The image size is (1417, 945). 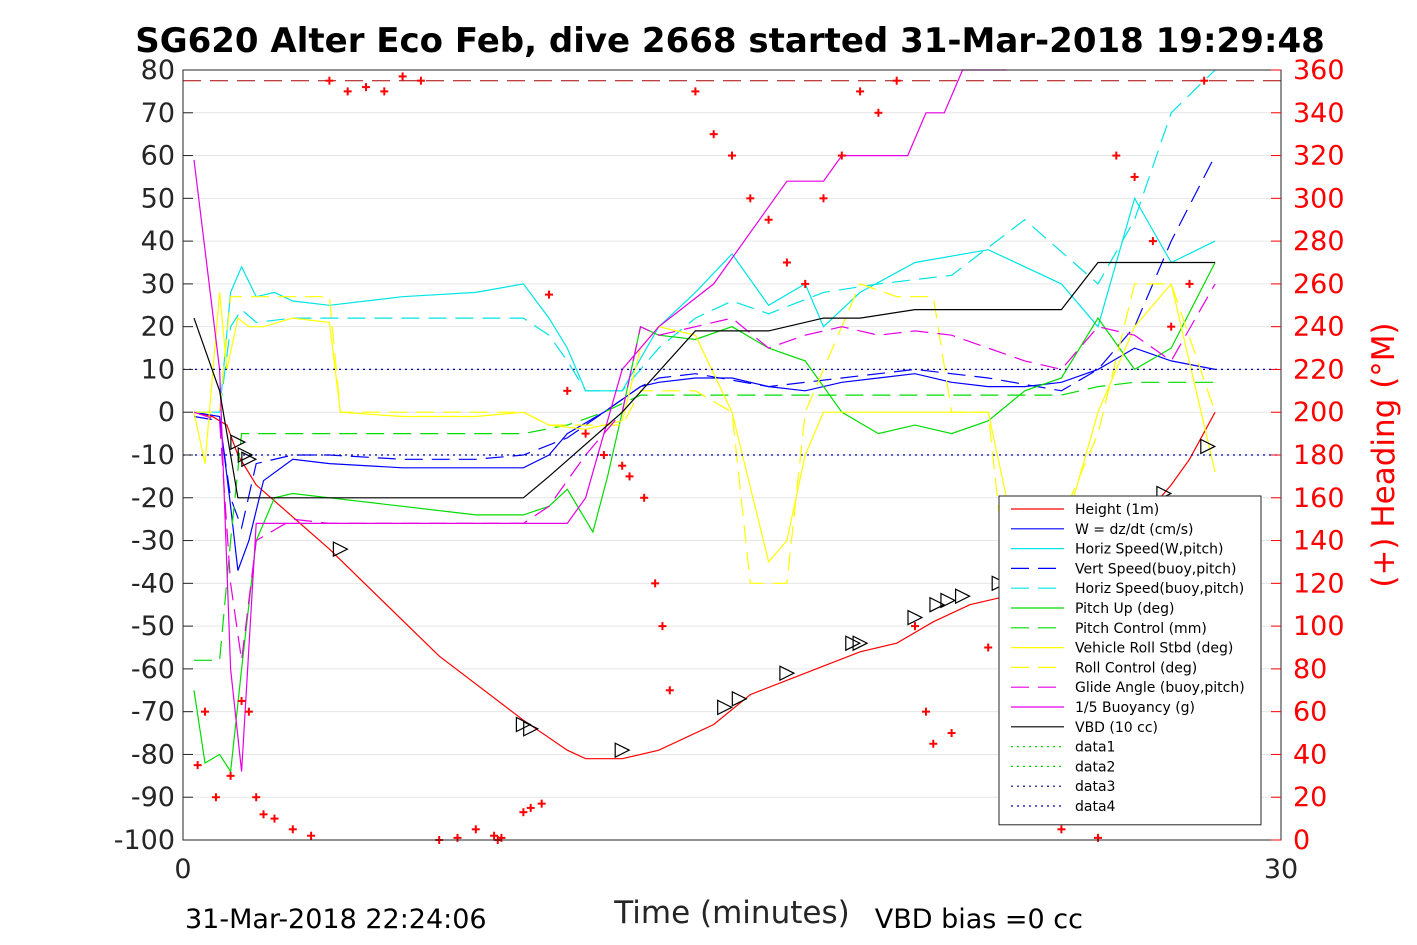 What do you see at coordinates (1134, 530) in the screenshot?
I see `legend-label: W = dz/dt (cm/s)` at bounding box center [1134, 530].